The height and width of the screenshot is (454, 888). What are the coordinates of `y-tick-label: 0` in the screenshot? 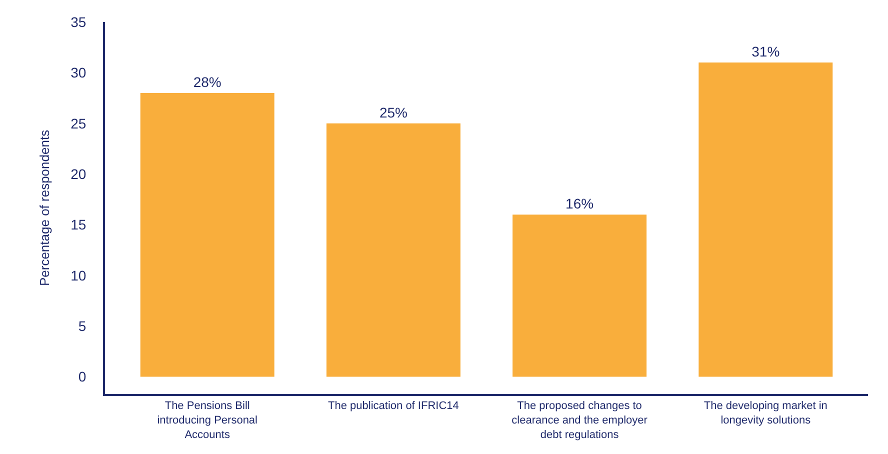 It's located at (82, 376).